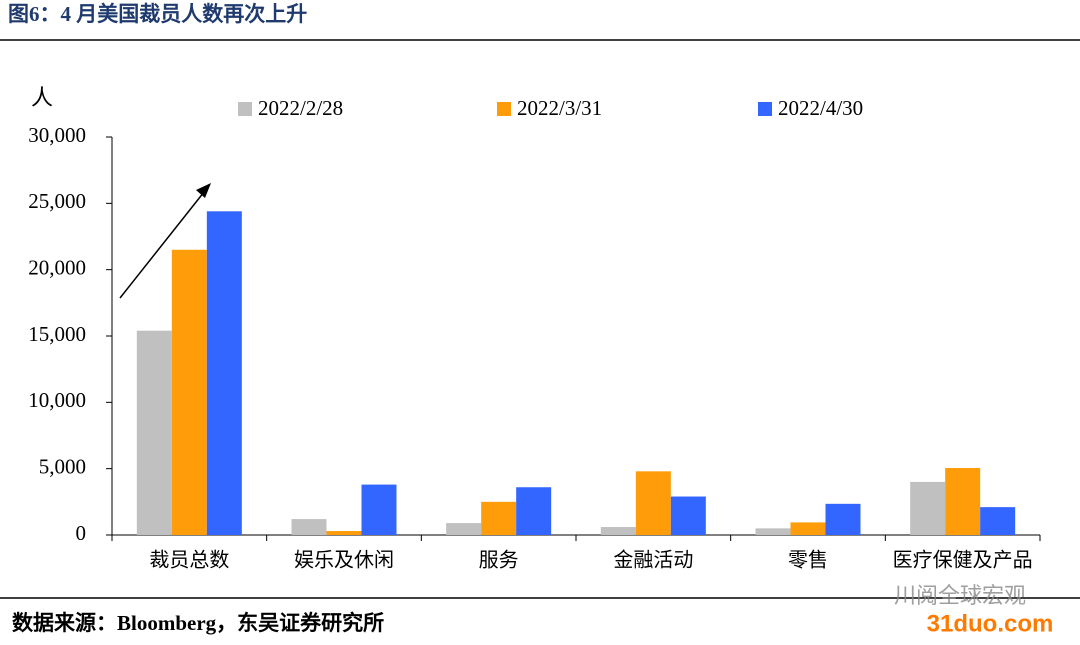 The height and width of the screenshot is (645, 1080). What do you see at coordinates (559, 108) in the screenshot?
I see `legend-label: 2022/3/31` at bounding box center [559, 108].